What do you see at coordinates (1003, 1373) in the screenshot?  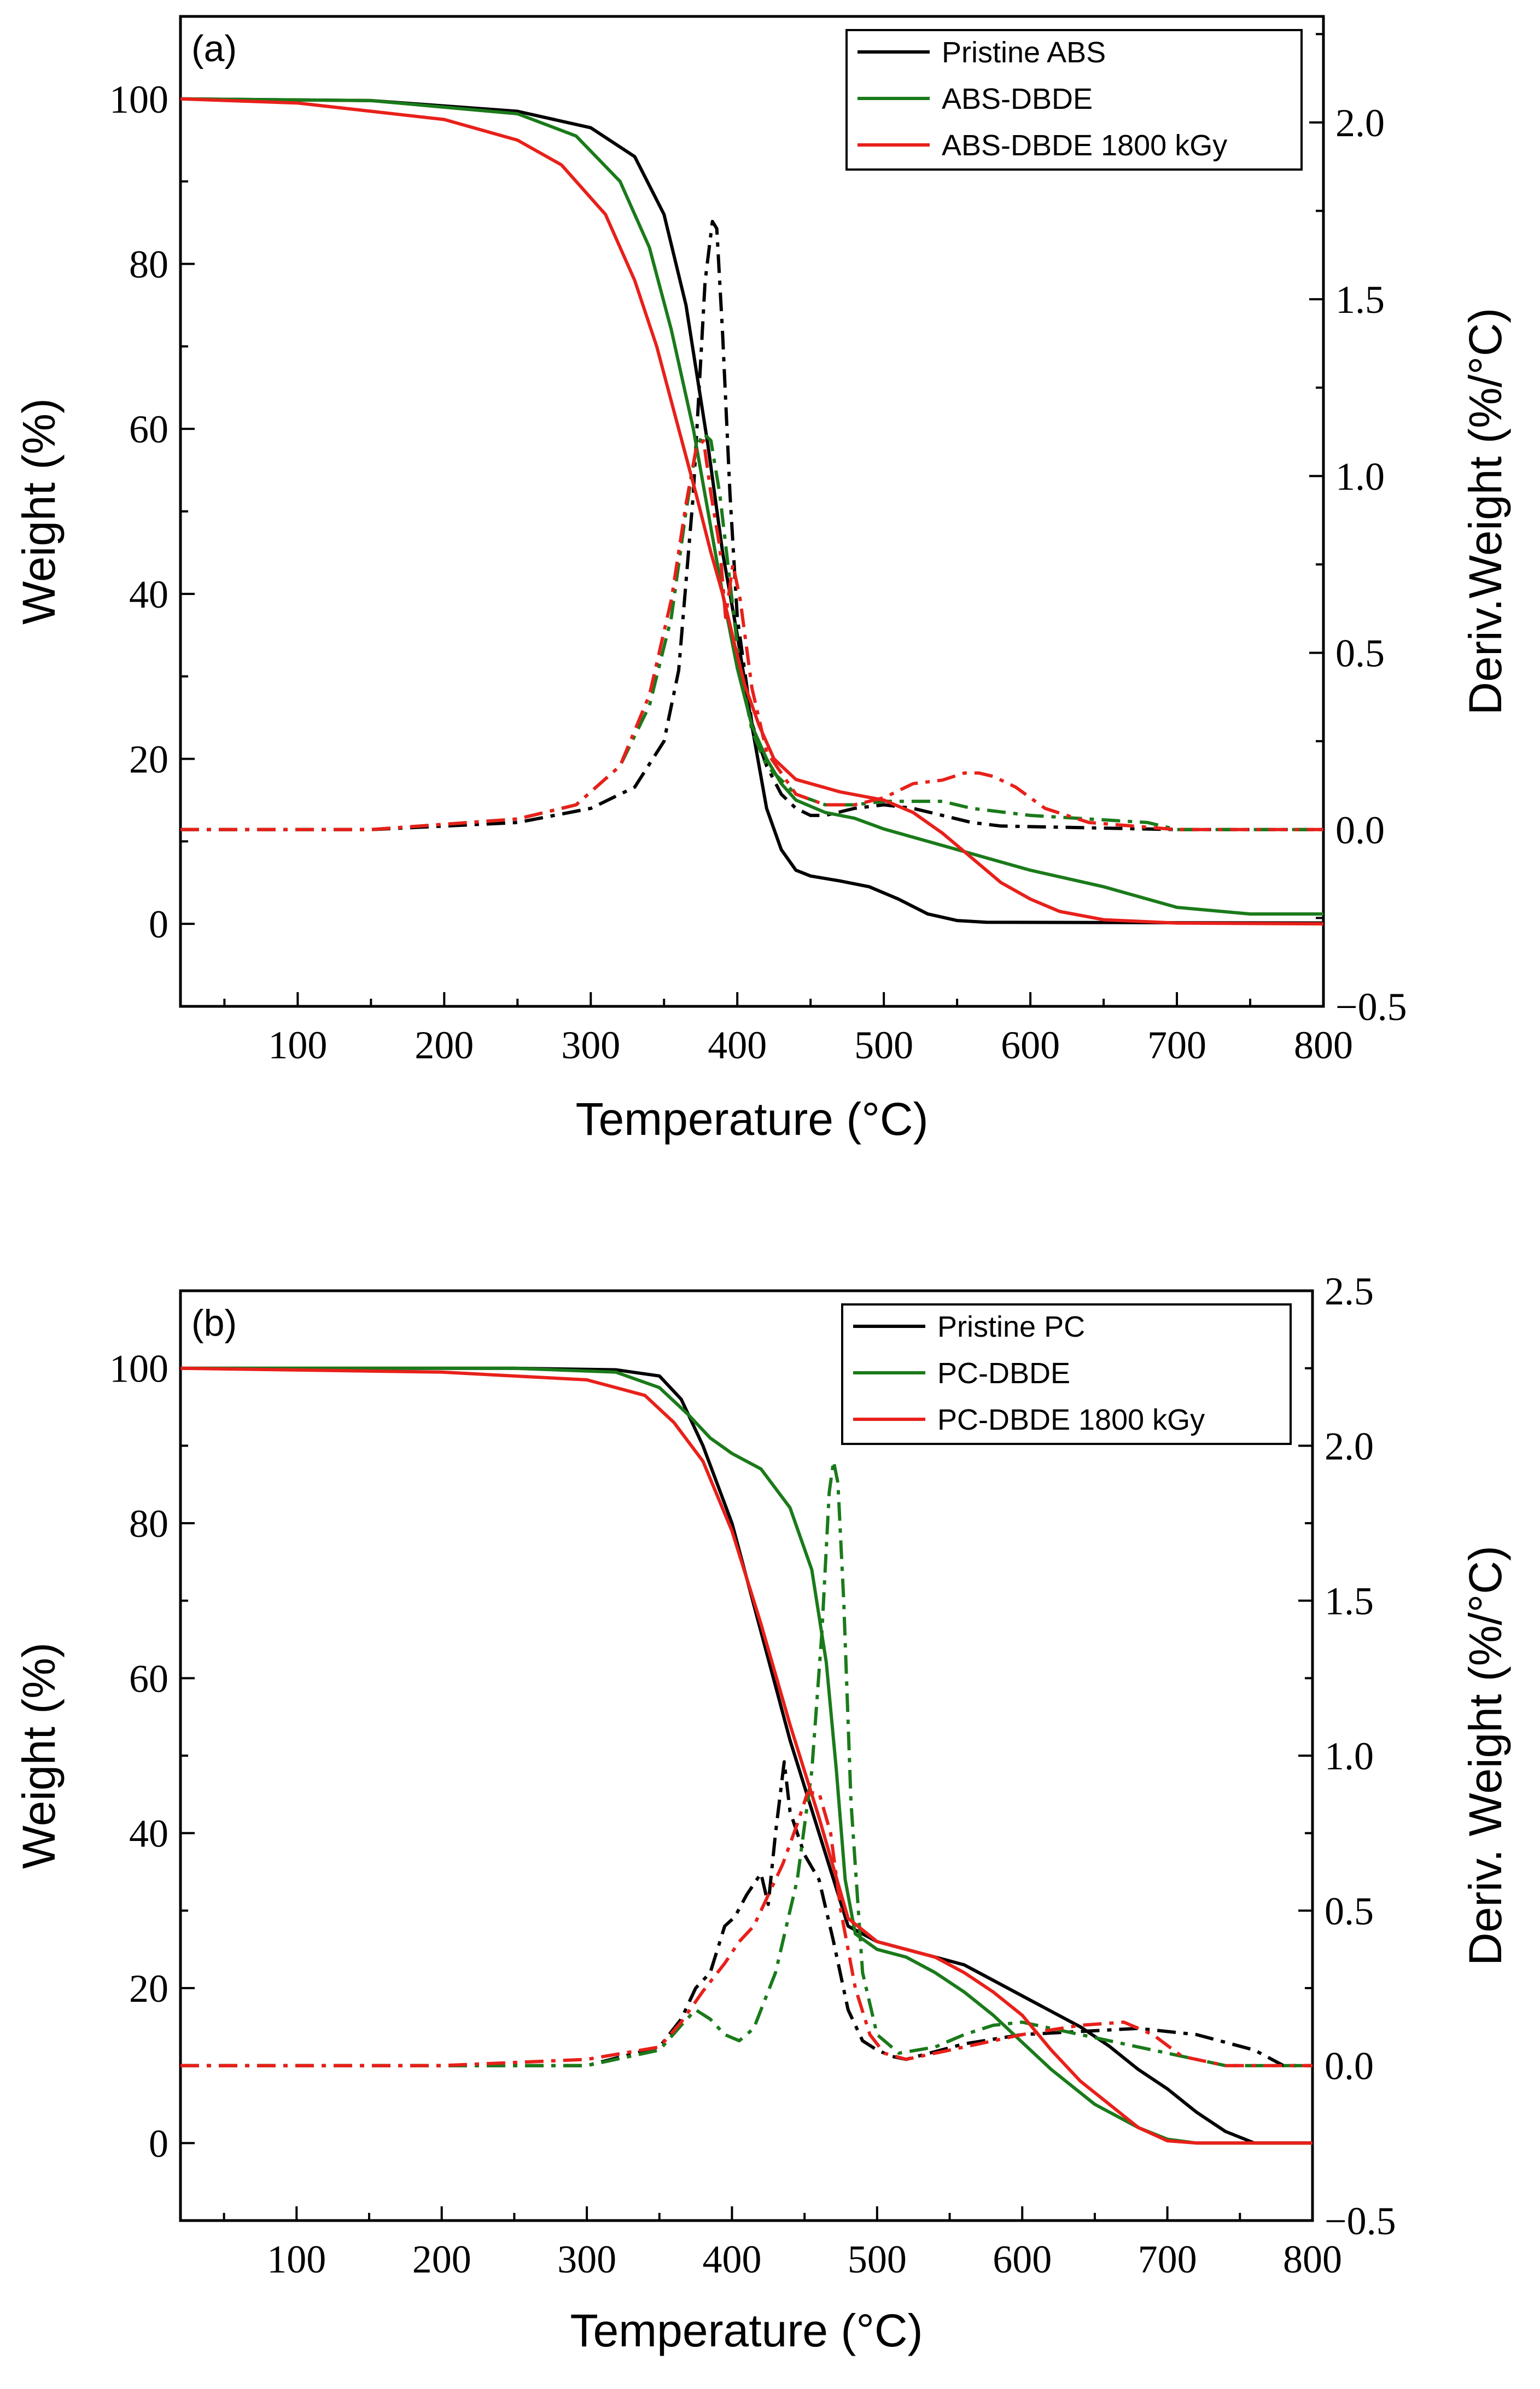 I see `legend-label-1: PC-DBDE` at bounding box center [1003, 1373].